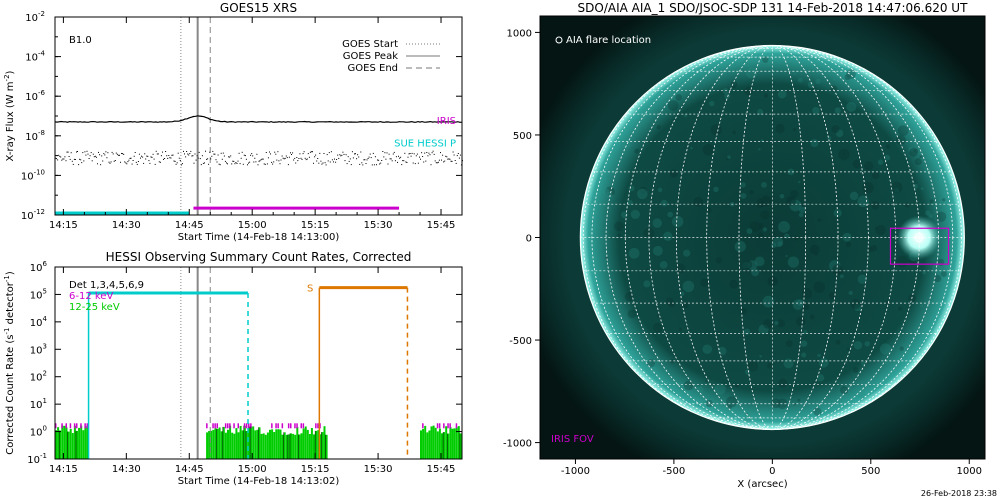 The image size is (1000, 500). Describe the element at coordinates (94, 307) in the screenshot. I see `hessi-legend-label: 12-25 keV` at that location.